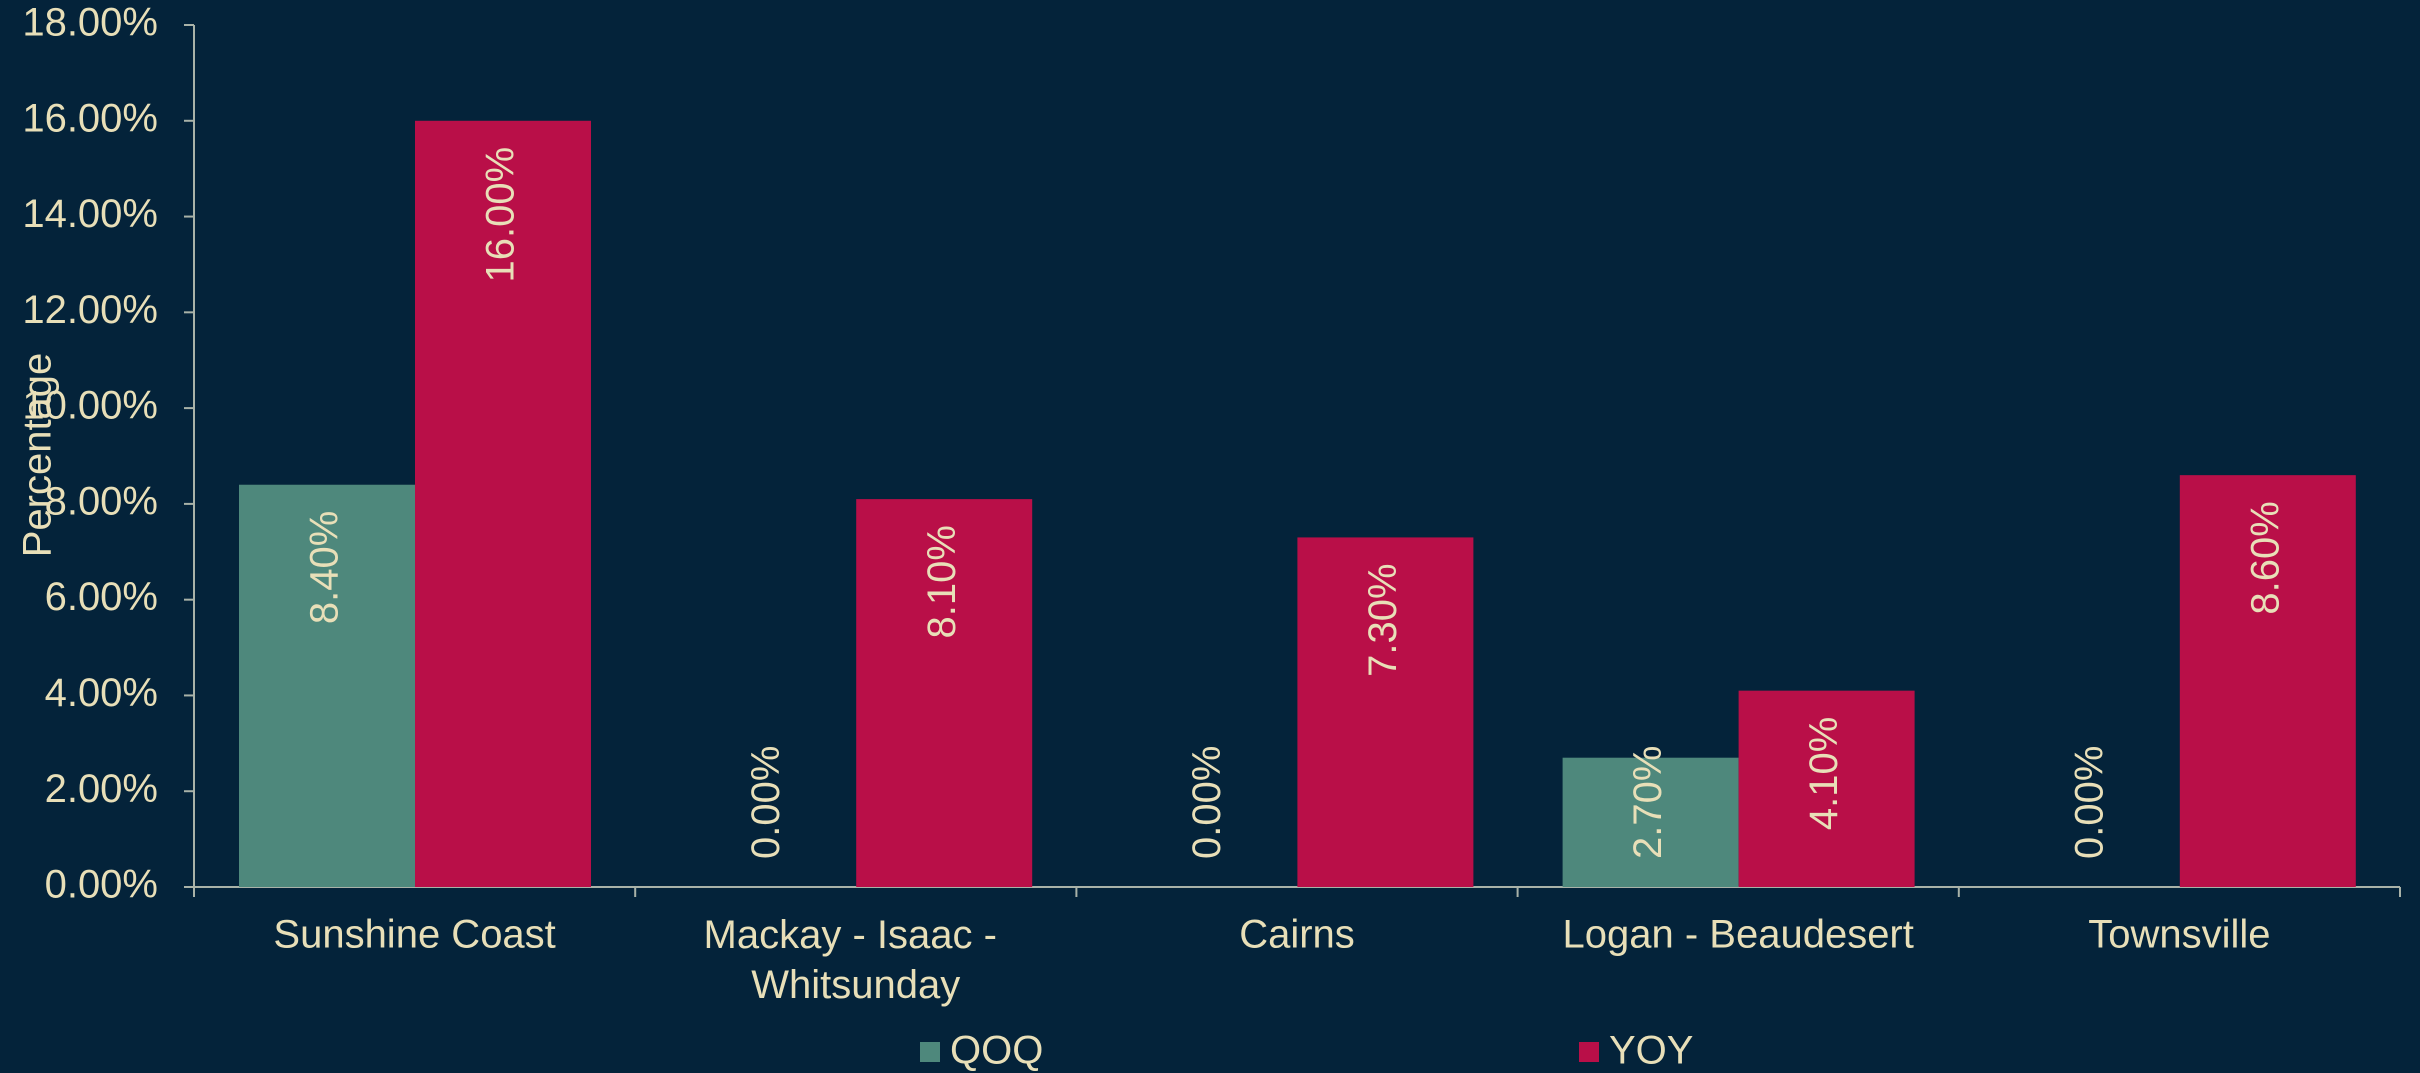 The image size is (2420, 1073). I want to click on value-label: 16.00%, so click(501, 215).